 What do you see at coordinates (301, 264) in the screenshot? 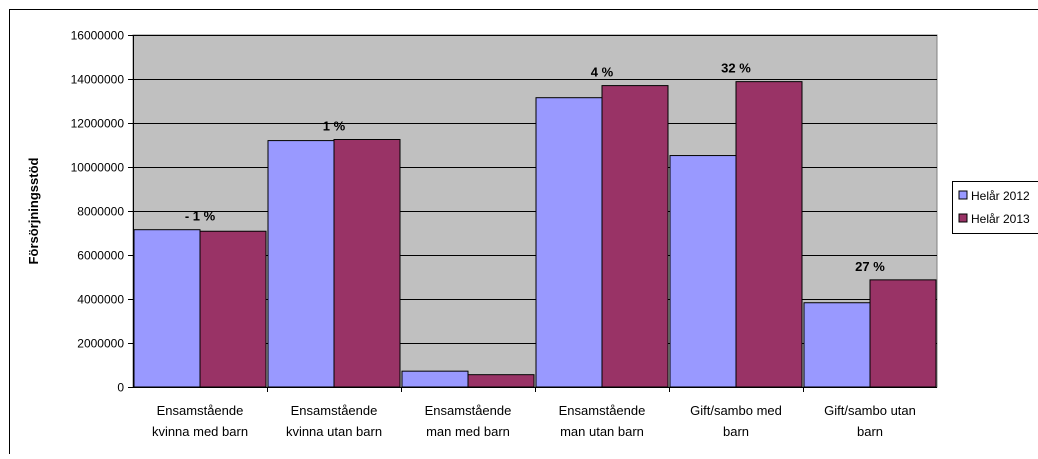
I see `bar-hel-r-2012-cat2` at bounding box center [301, 264].